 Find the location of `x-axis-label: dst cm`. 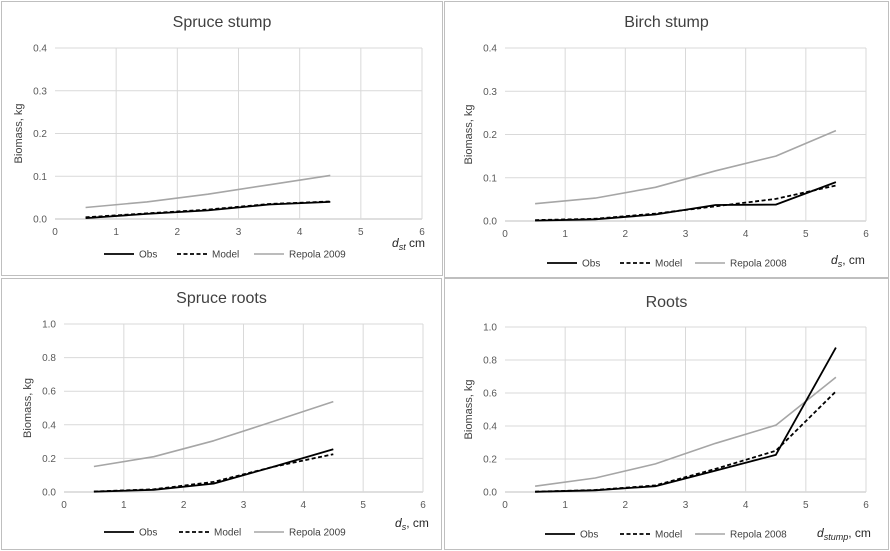

x-axis-label: dst cm is located at coordinates (408, 244).